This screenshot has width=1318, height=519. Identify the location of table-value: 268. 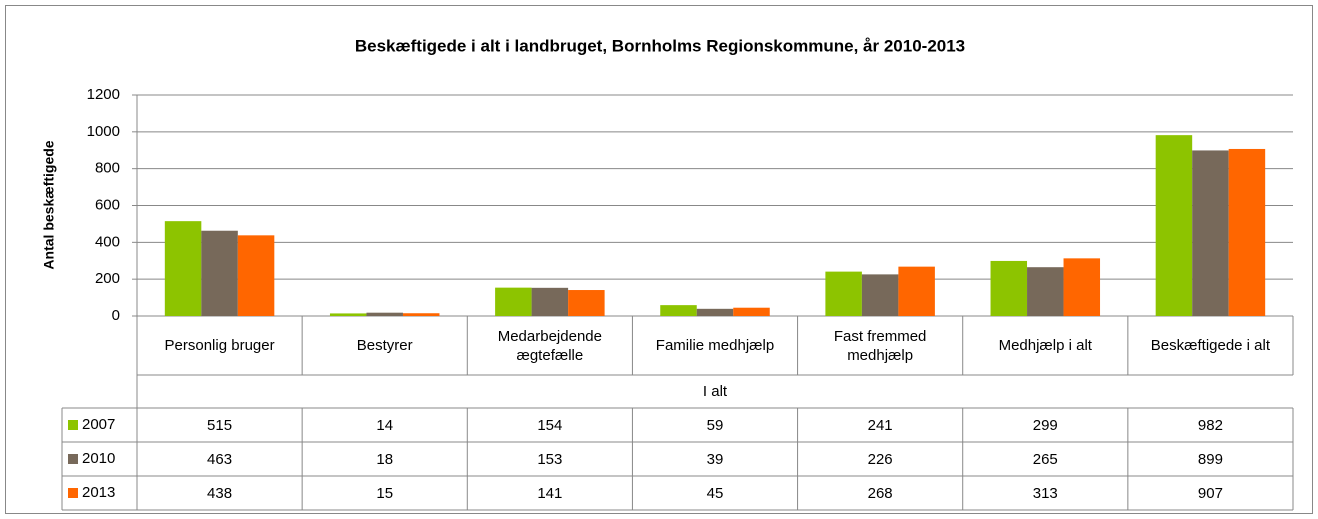
(880, 493).